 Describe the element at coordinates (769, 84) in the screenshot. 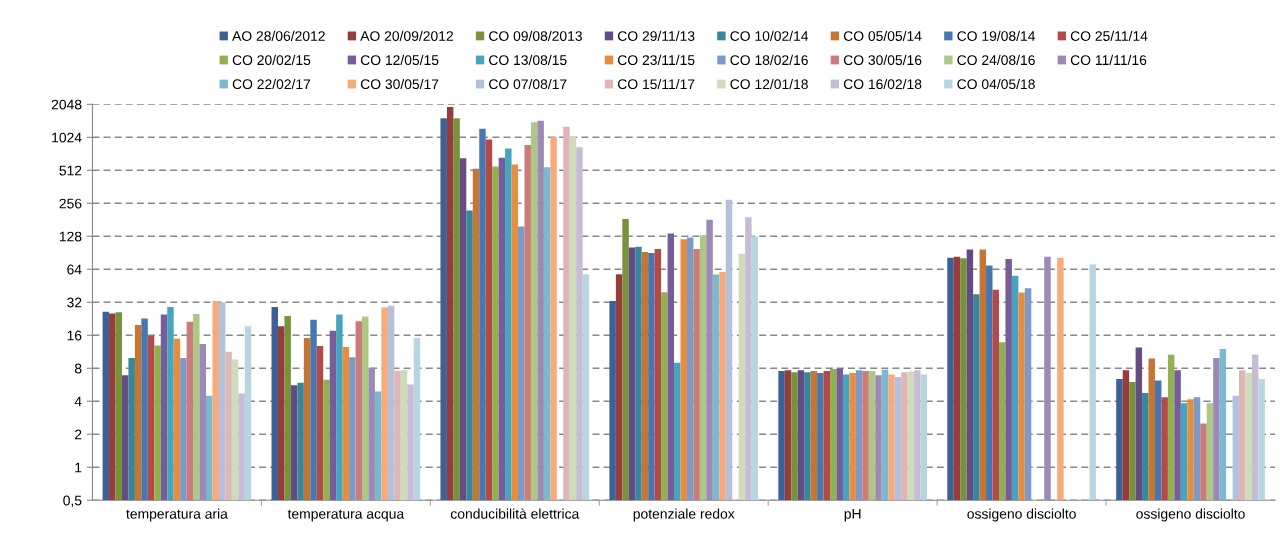

I see `legend-label: CO 12/01/18` at that location.